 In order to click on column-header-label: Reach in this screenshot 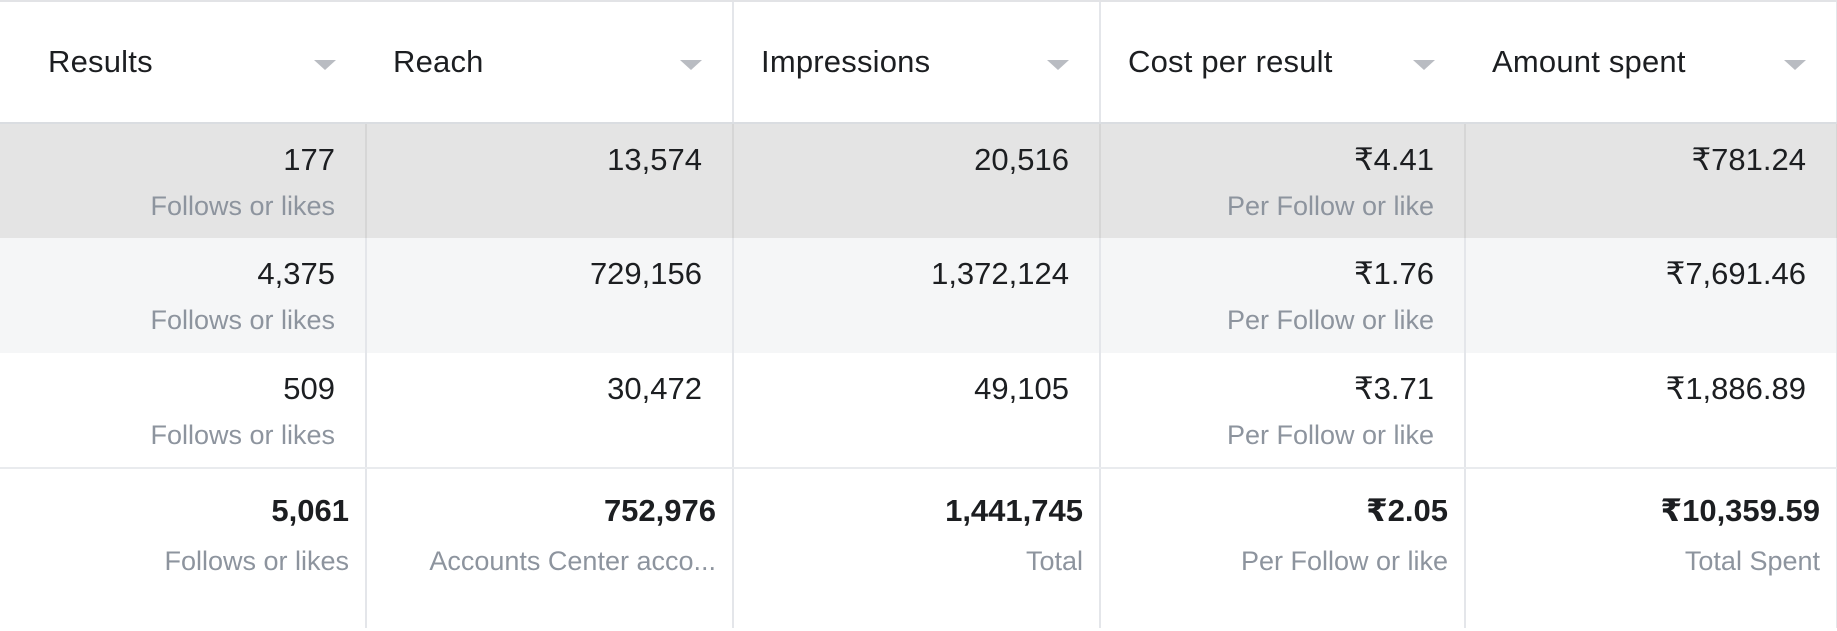, I will do `click(438, 61)`.